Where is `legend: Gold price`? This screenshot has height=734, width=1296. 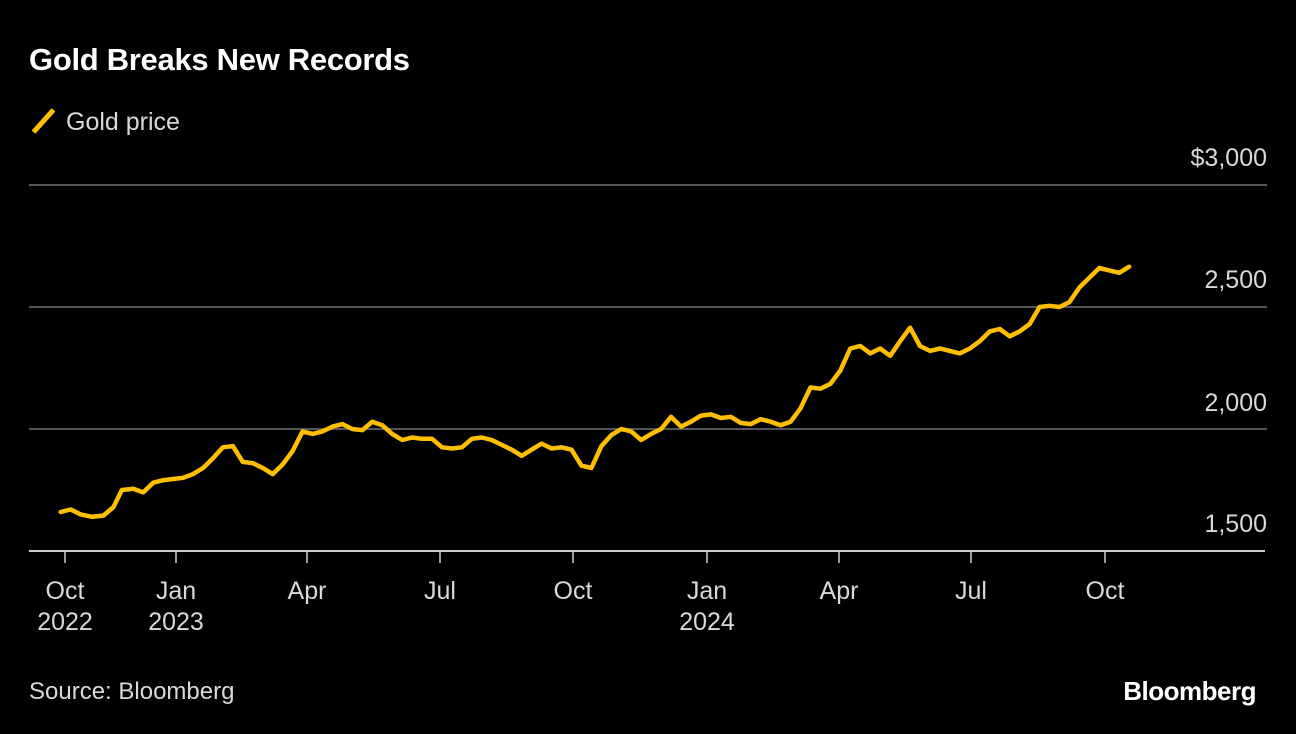
legend: Gold price is located at coordinates (104, 122).